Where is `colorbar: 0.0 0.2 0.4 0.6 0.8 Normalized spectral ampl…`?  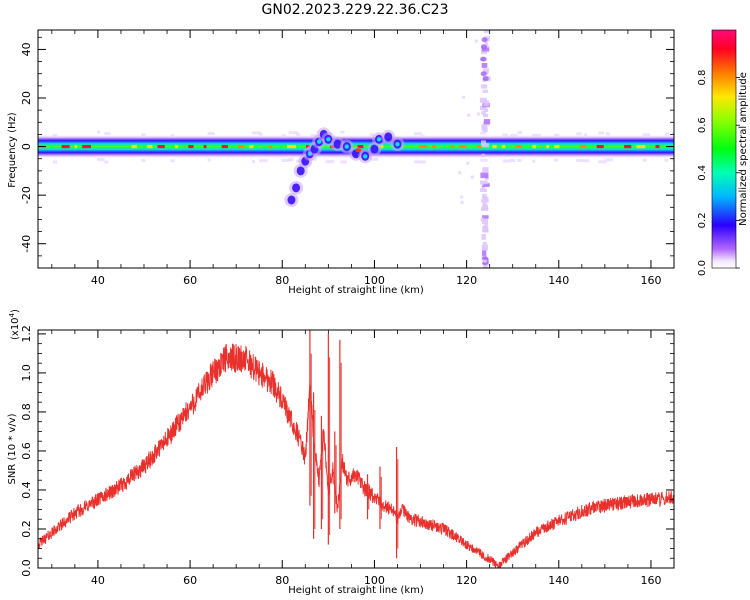 colorbar: 0.0 0.2 0.4 0.6 0.8 Normalized spectral ampl… is located at coordinates (723, 152).